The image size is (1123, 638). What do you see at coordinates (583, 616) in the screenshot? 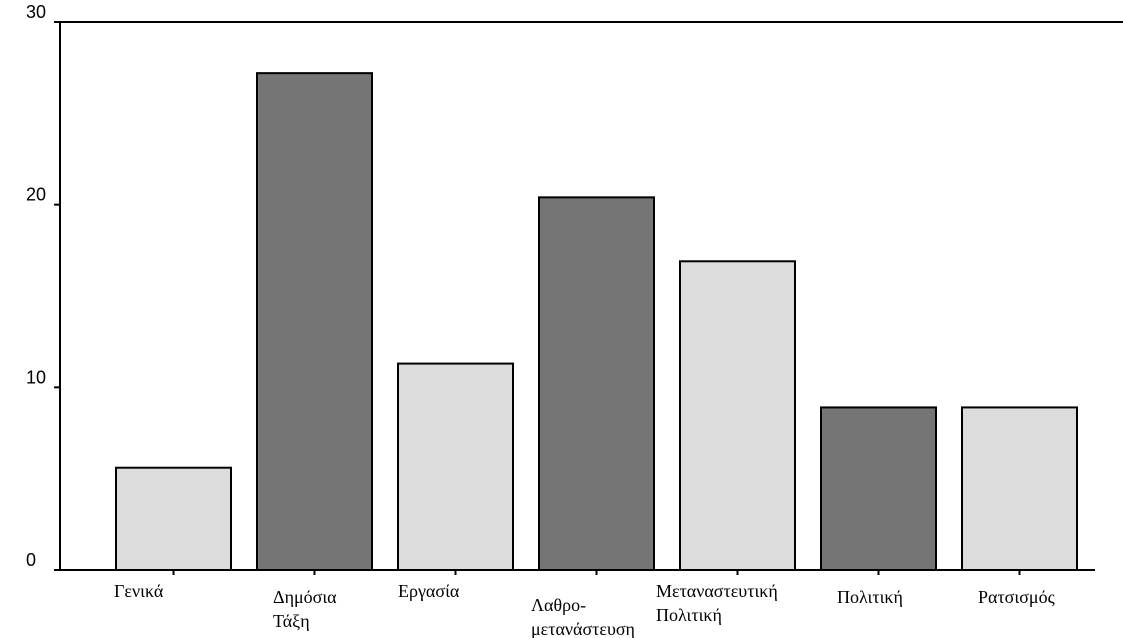
I see `x-tick-label: Λαθρο-μετανάστευση` at bounding box center [583, 616].